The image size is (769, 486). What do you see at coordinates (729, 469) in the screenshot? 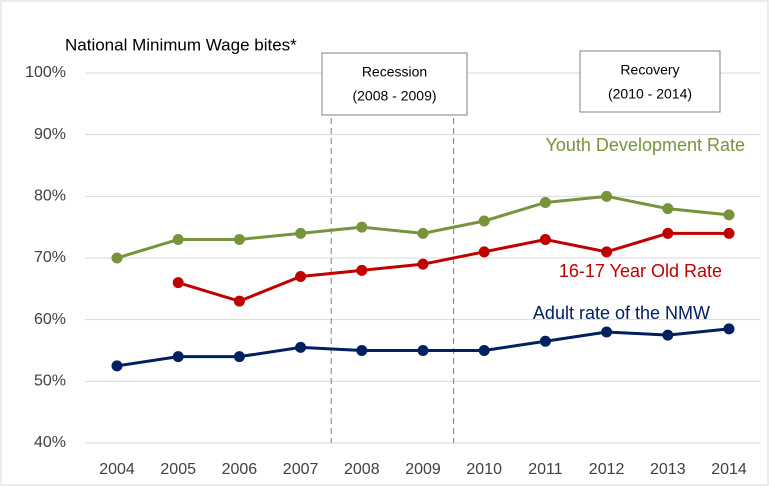
I see `x-tick-label: 2014` at bounding box center [729, 469].